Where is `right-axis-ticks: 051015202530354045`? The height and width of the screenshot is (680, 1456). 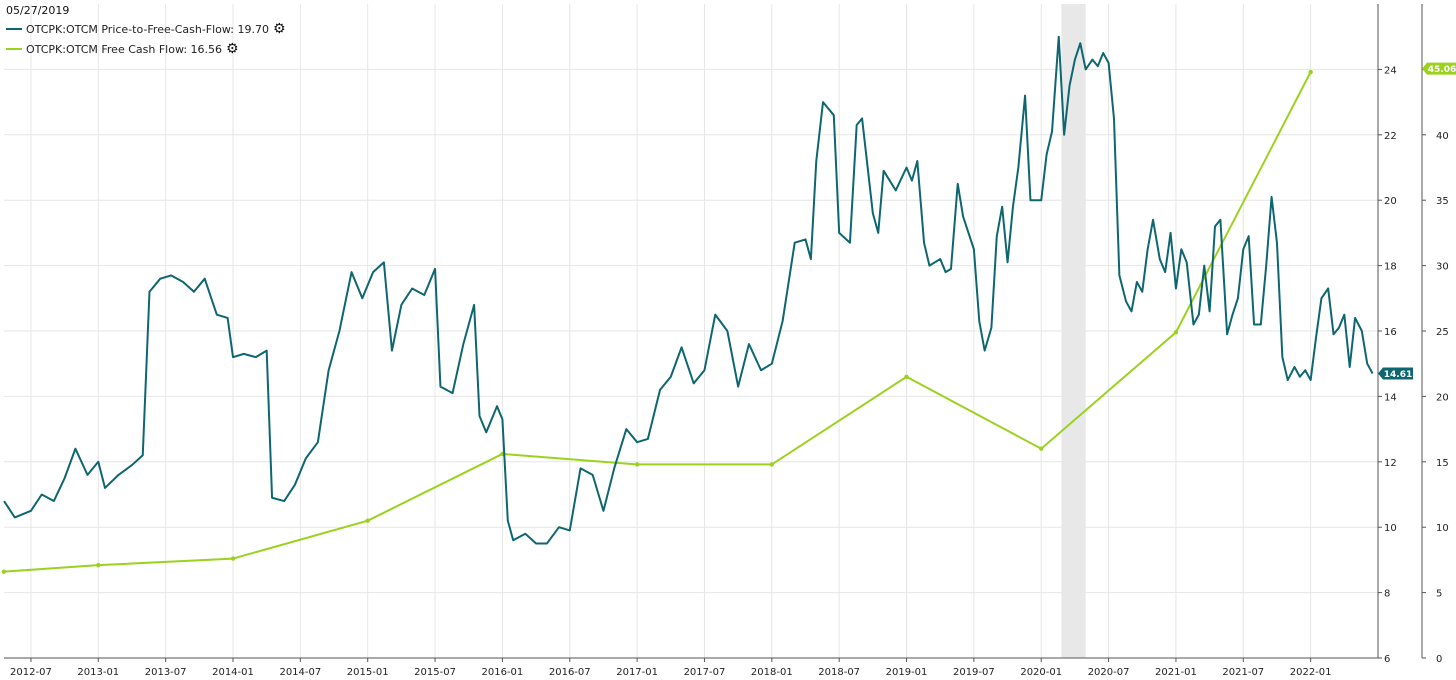
right-axis-ticks: 051015202530354045 is located at coordinates (1435, 365).